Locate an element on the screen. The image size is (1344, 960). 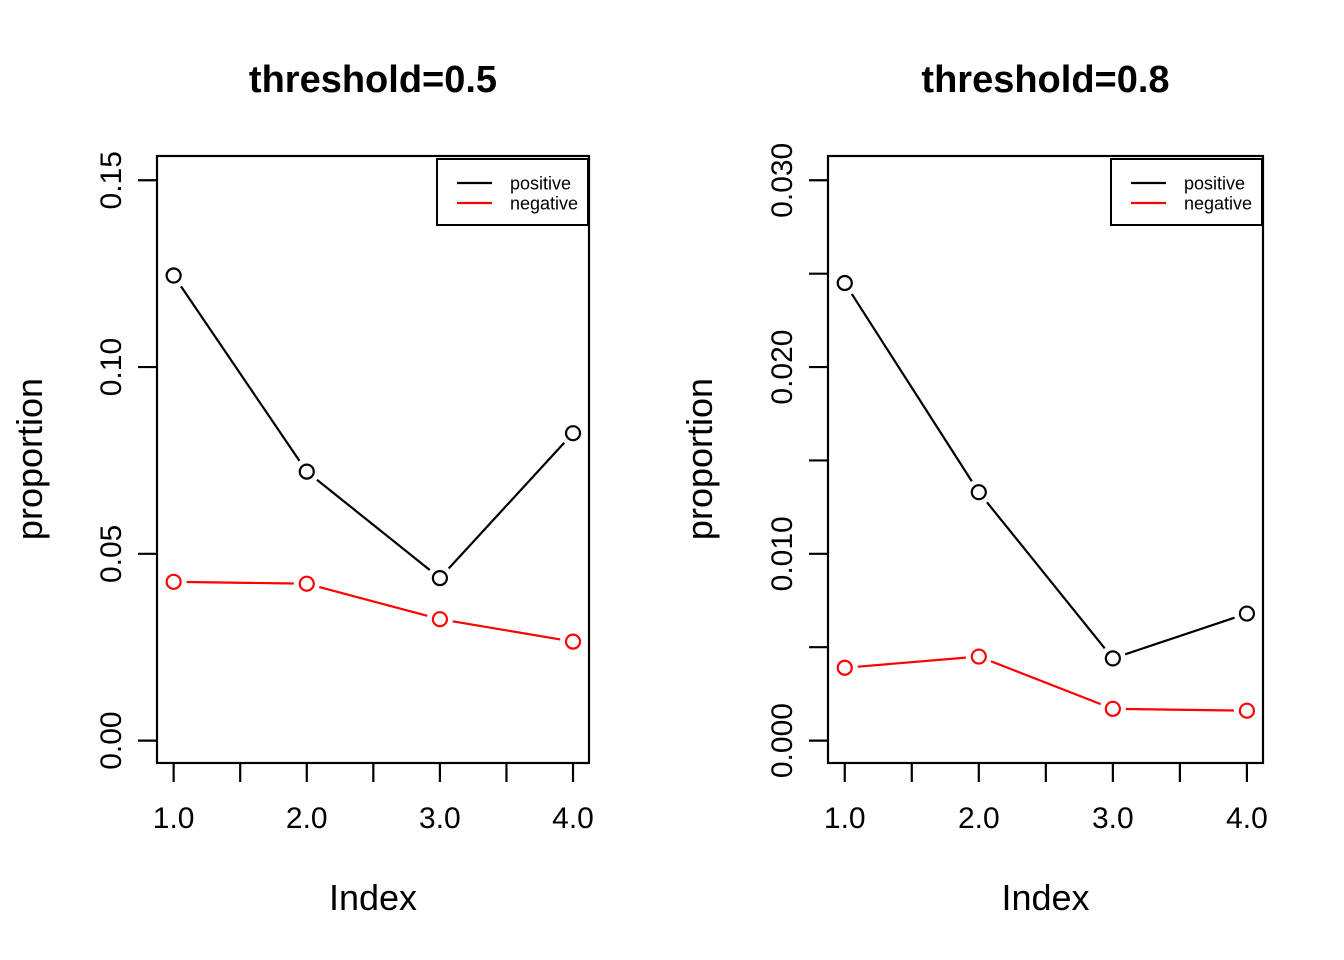
y-axis-tick-label: 0.020 is located at coordinates (782, 367).